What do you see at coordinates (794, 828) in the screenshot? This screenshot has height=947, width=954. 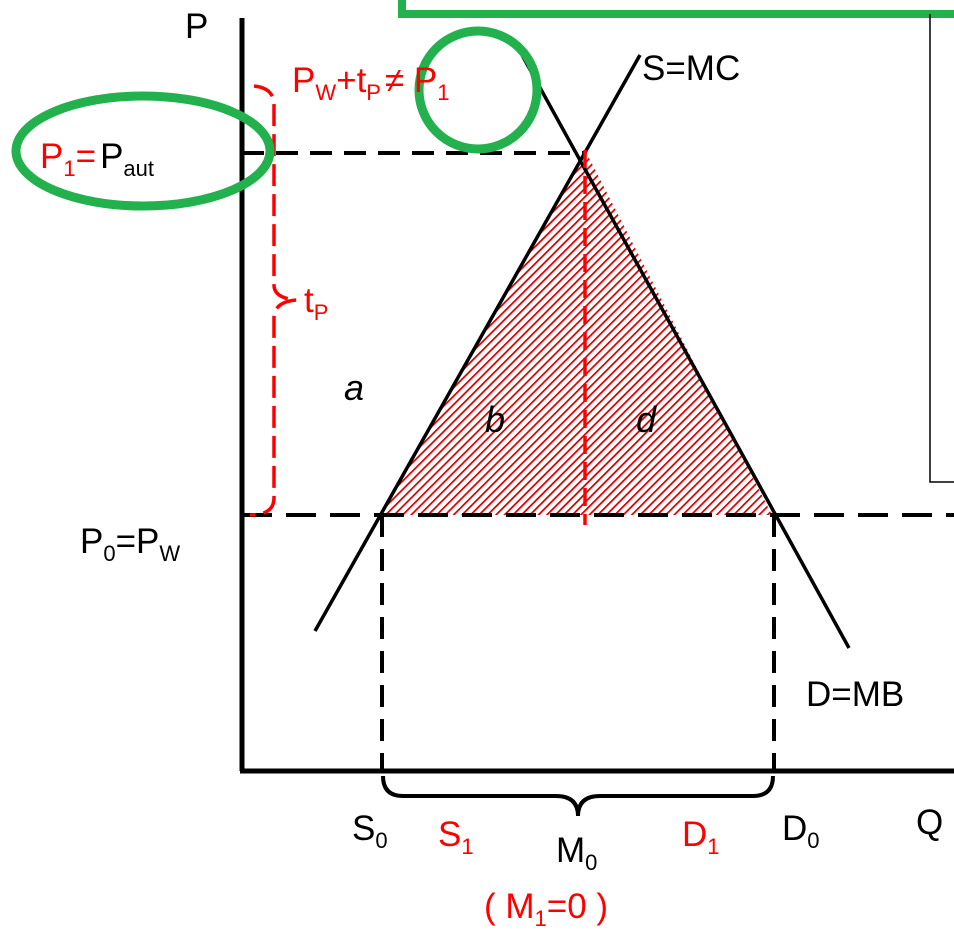 I see `d0-symbol: D` at bounding box center [794, 828].